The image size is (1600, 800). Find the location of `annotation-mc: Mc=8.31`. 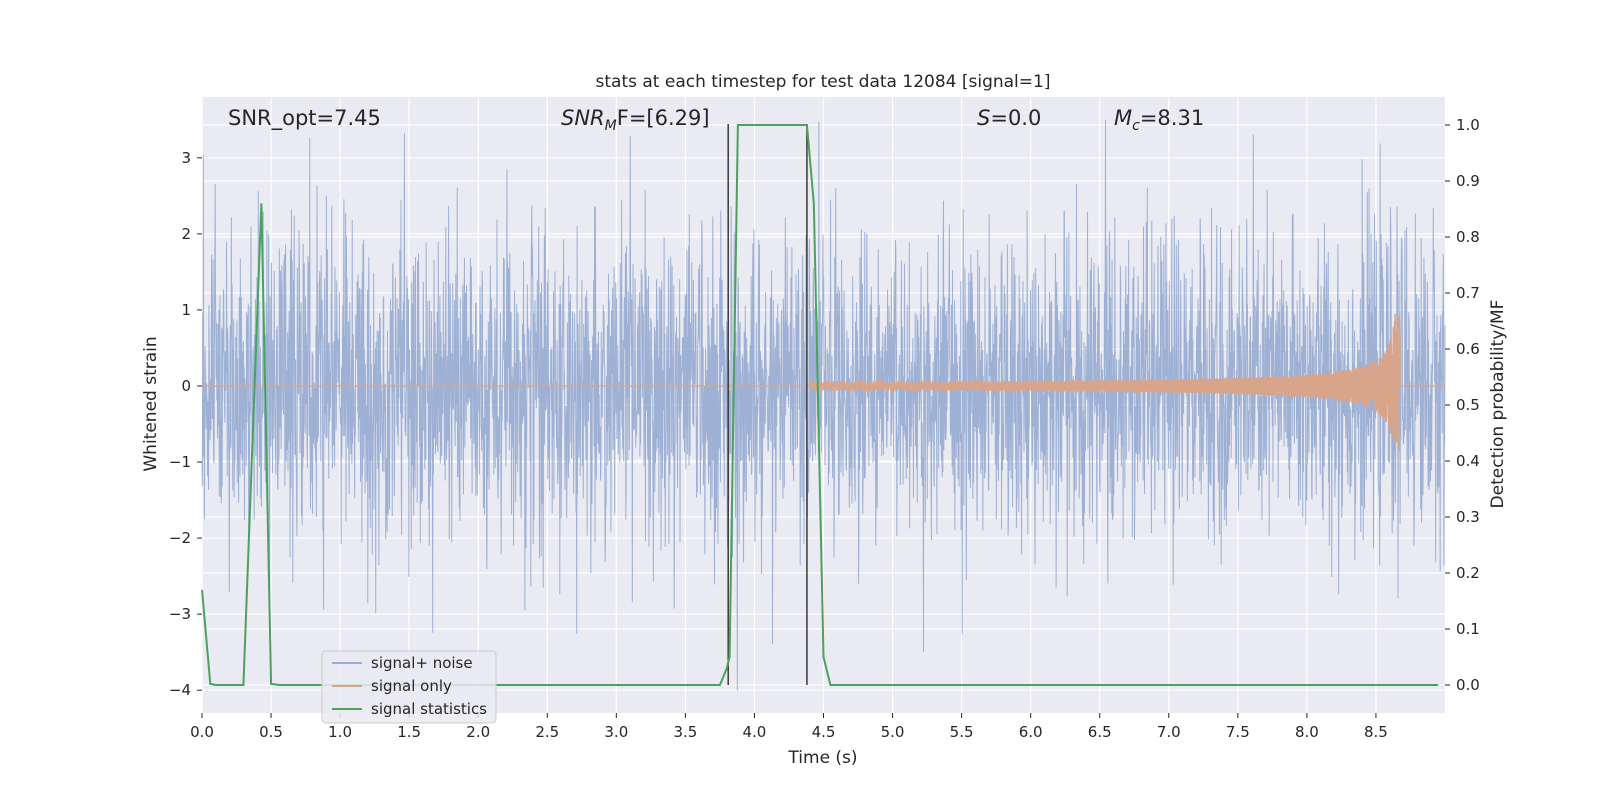

annotation-mc: Mc=8.31 is located at coordinates (1159, 120).